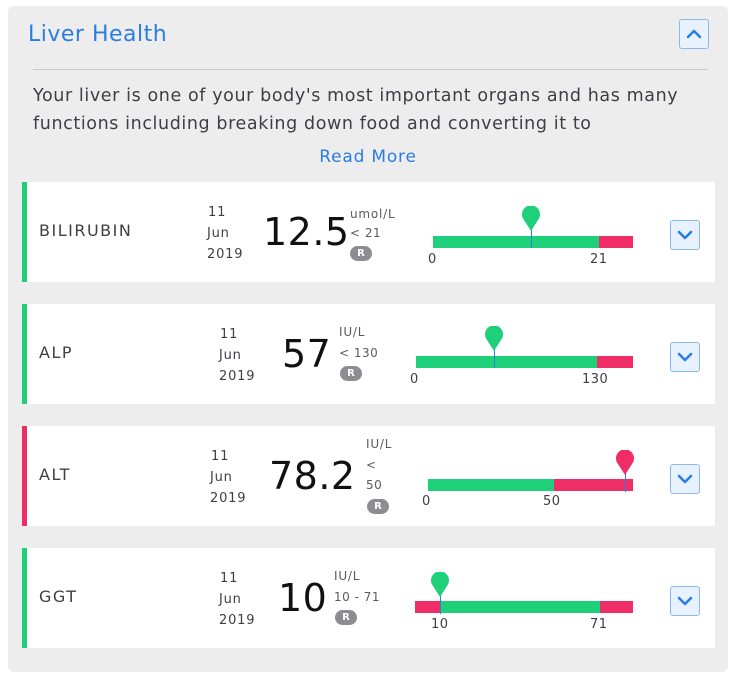 The width and height of the screenshot is (735, 678). What do you see at coordinates (440, 624) in the screenshot?
I see `range-tick-low: 10` at bounding box center [440, 624].